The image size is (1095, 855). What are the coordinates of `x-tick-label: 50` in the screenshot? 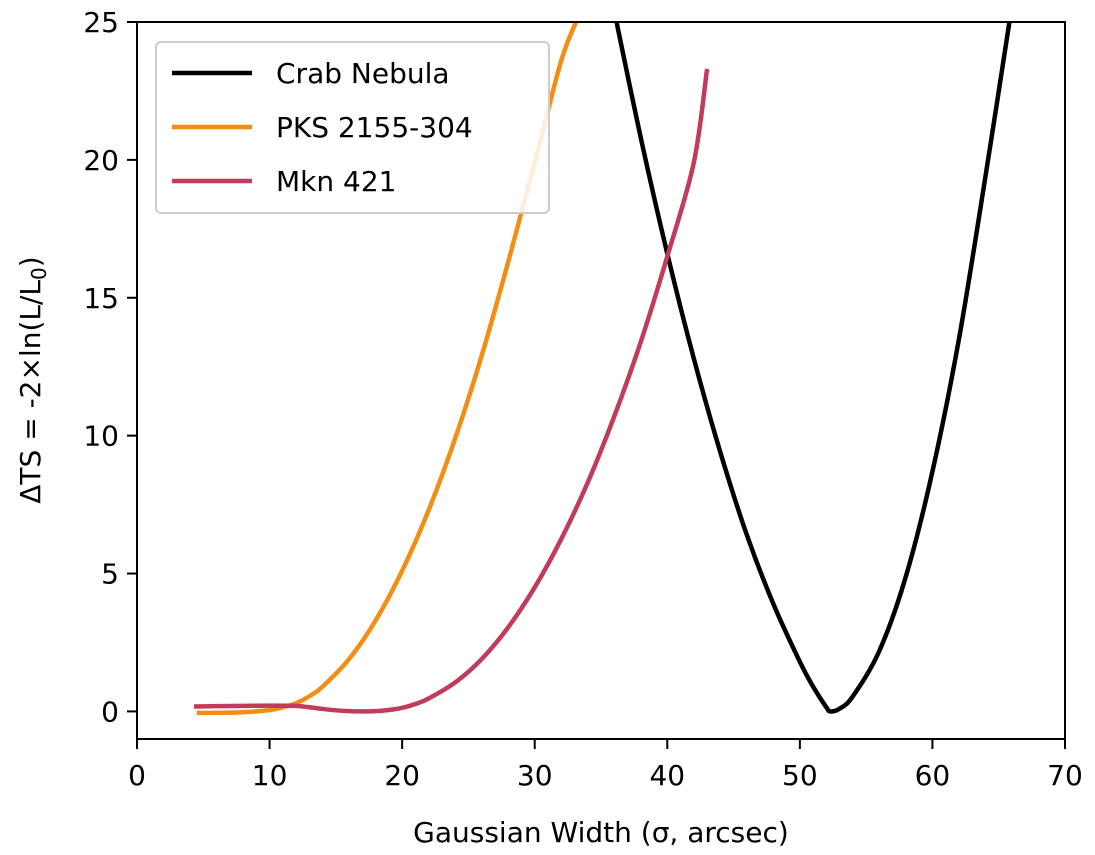 It's located at (800, 775).